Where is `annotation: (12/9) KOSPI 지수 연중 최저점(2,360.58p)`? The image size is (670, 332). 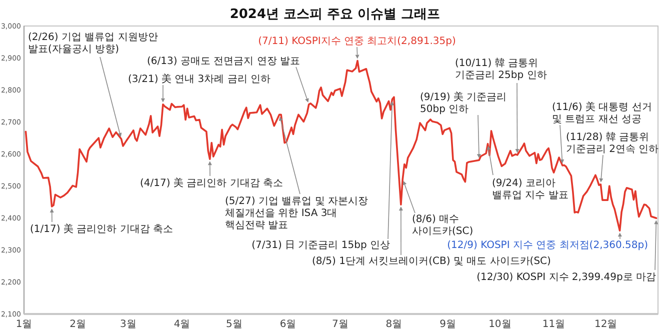
annotation: (12/9) KOSPI 지수 연중 최저점(2,360.58p) is located at coordinates (547, 245).